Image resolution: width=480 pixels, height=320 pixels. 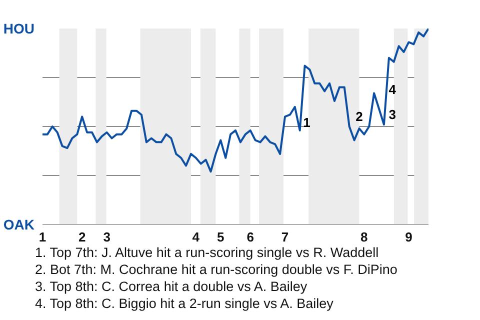 I want to click on text: 4. Top 8th: C. Biggio hit a 2-run single vs A. Bailey, so click(x=184, y=303).